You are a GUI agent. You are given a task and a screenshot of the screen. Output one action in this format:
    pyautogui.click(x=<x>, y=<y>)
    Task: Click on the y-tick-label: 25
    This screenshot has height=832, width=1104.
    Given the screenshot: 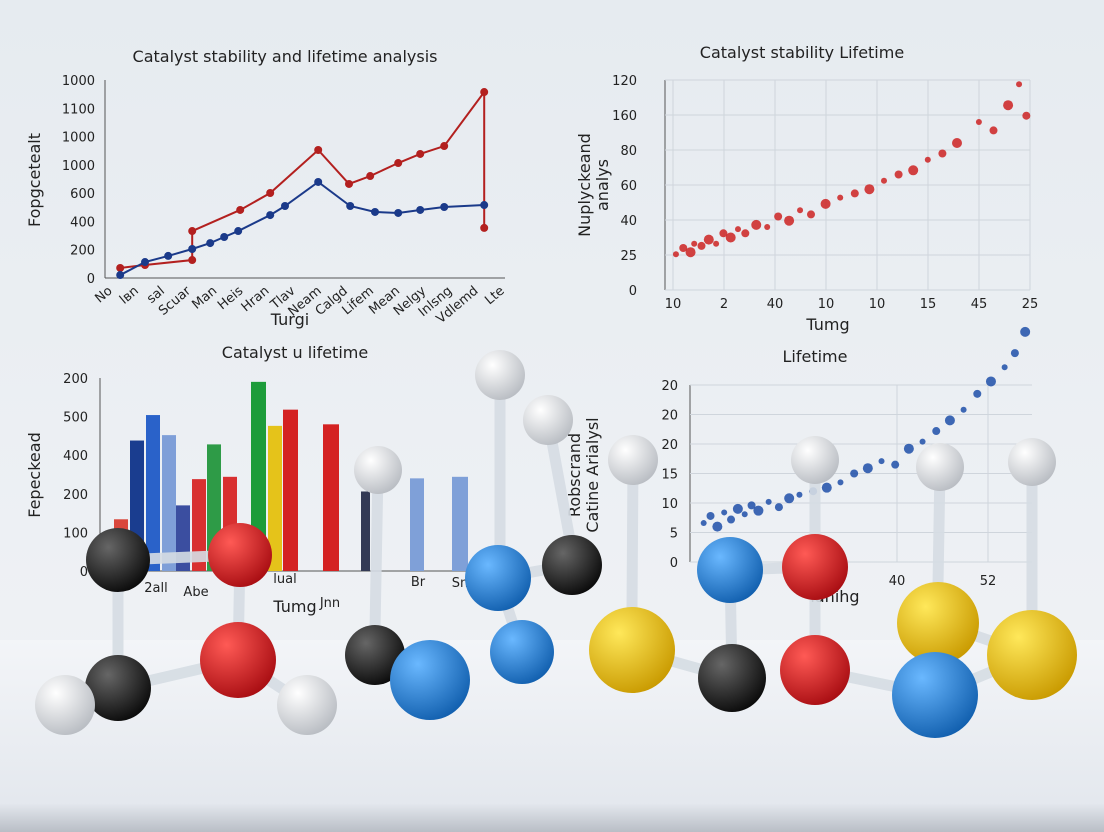 What is the action you would take?
    pyautogui.click(x=628, y=256)
    